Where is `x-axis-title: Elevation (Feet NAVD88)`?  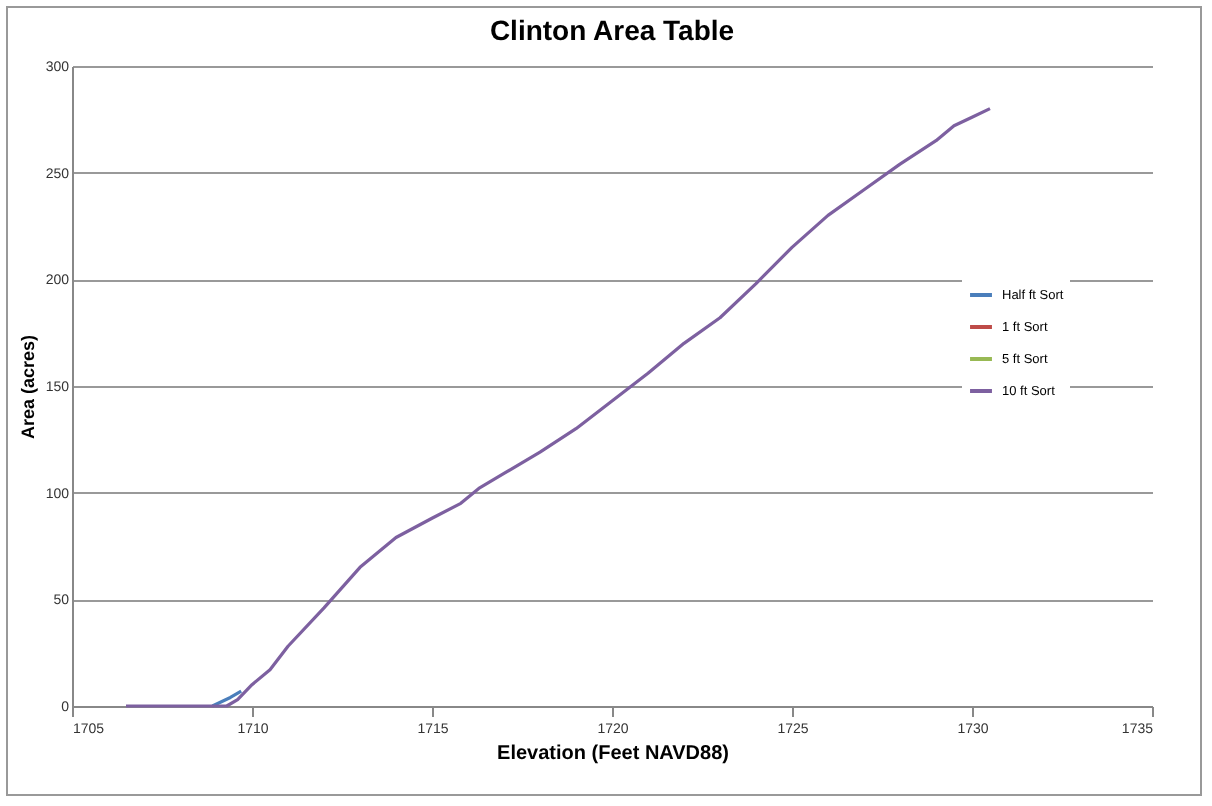
x-axis-title: Elevation (Feet NAVD88) is located at coordinates (613, 754).